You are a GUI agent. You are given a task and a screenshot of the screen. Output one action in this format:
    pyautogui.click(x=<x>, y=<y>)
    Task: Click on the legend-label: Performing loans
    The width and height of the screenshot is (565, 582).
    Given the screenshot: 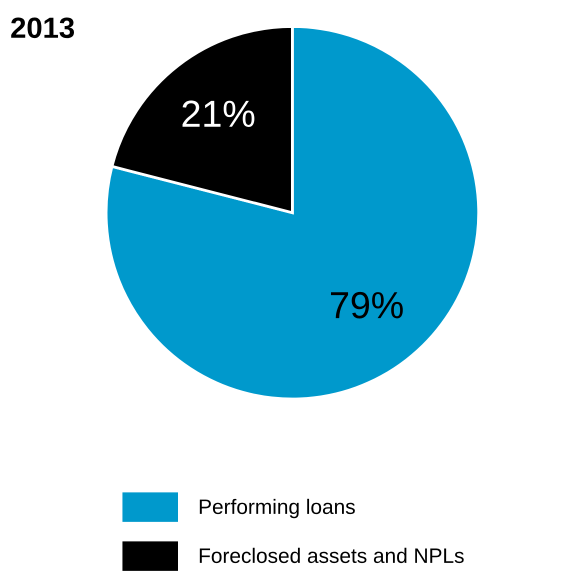 What is the action you would take?
    pyautogui.click(x=277, y=508)
    